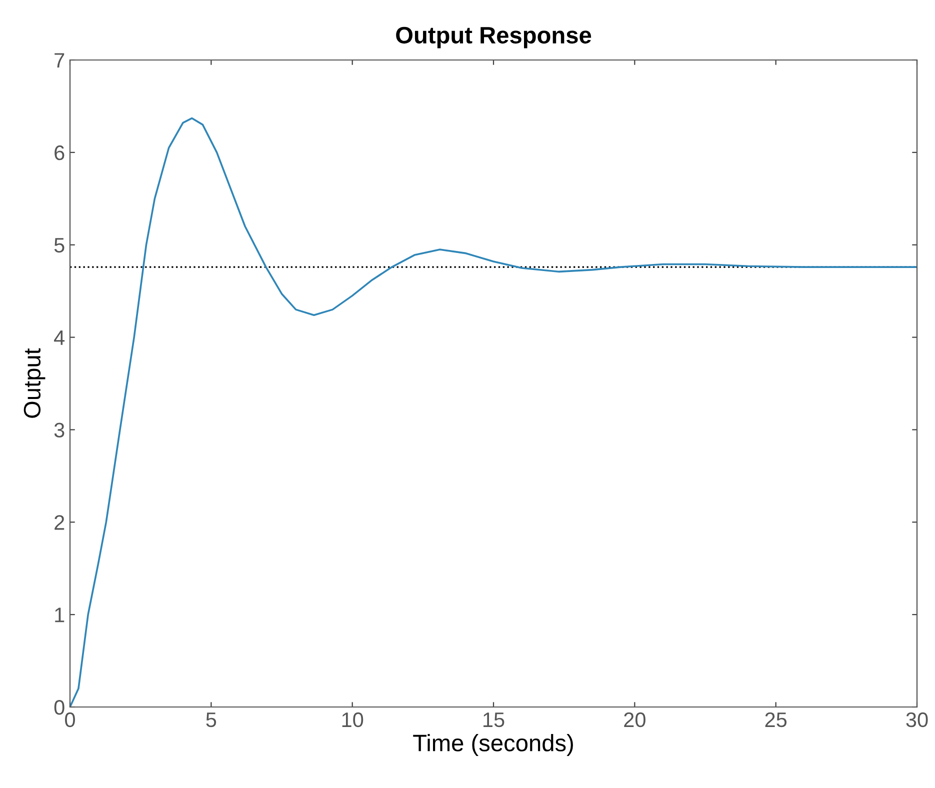 This screenshot has width=935, height=788. Describe the element at coordinates (353, 720) in the screenshot. I see `x-tick-label: 10` at that location.